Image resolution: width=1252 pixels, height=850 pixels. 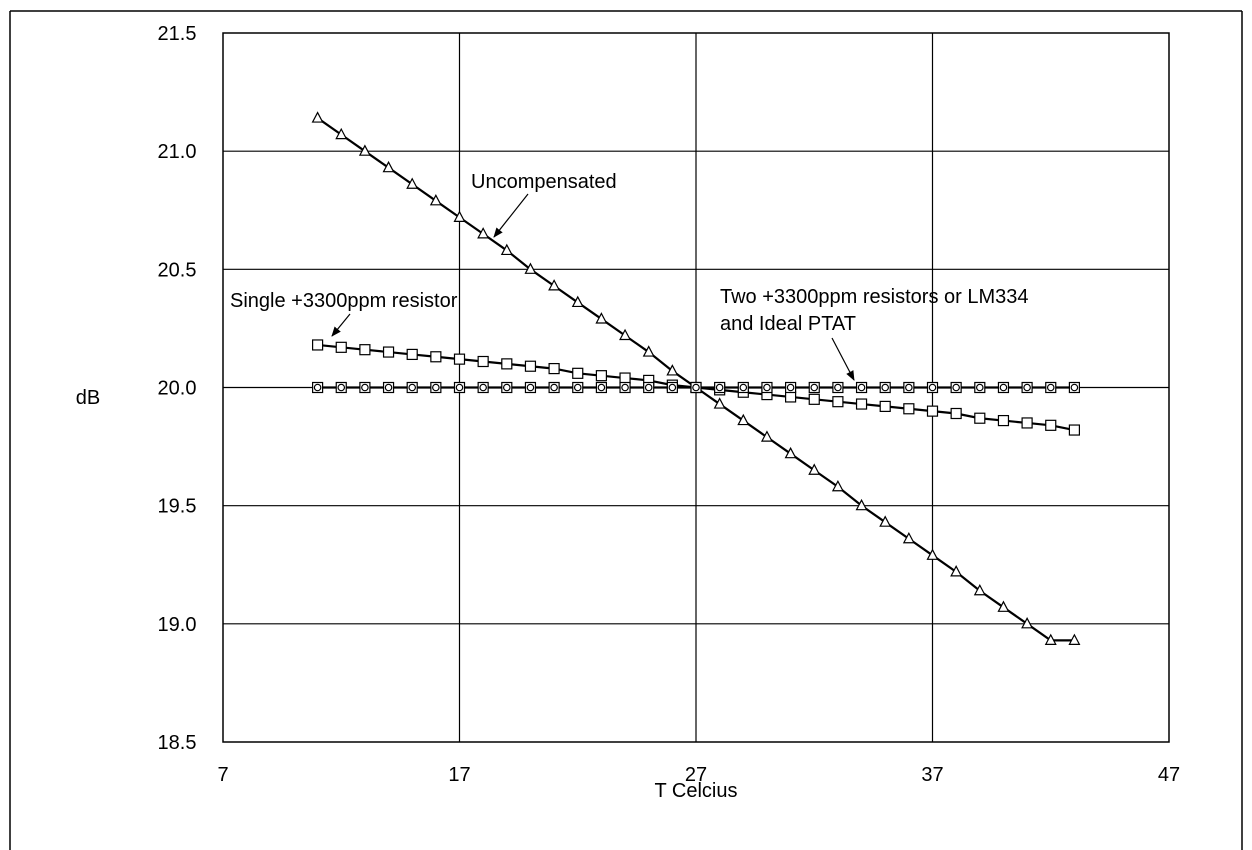 I want to click on x-tick-label: 37, so click(x=932, y=775).